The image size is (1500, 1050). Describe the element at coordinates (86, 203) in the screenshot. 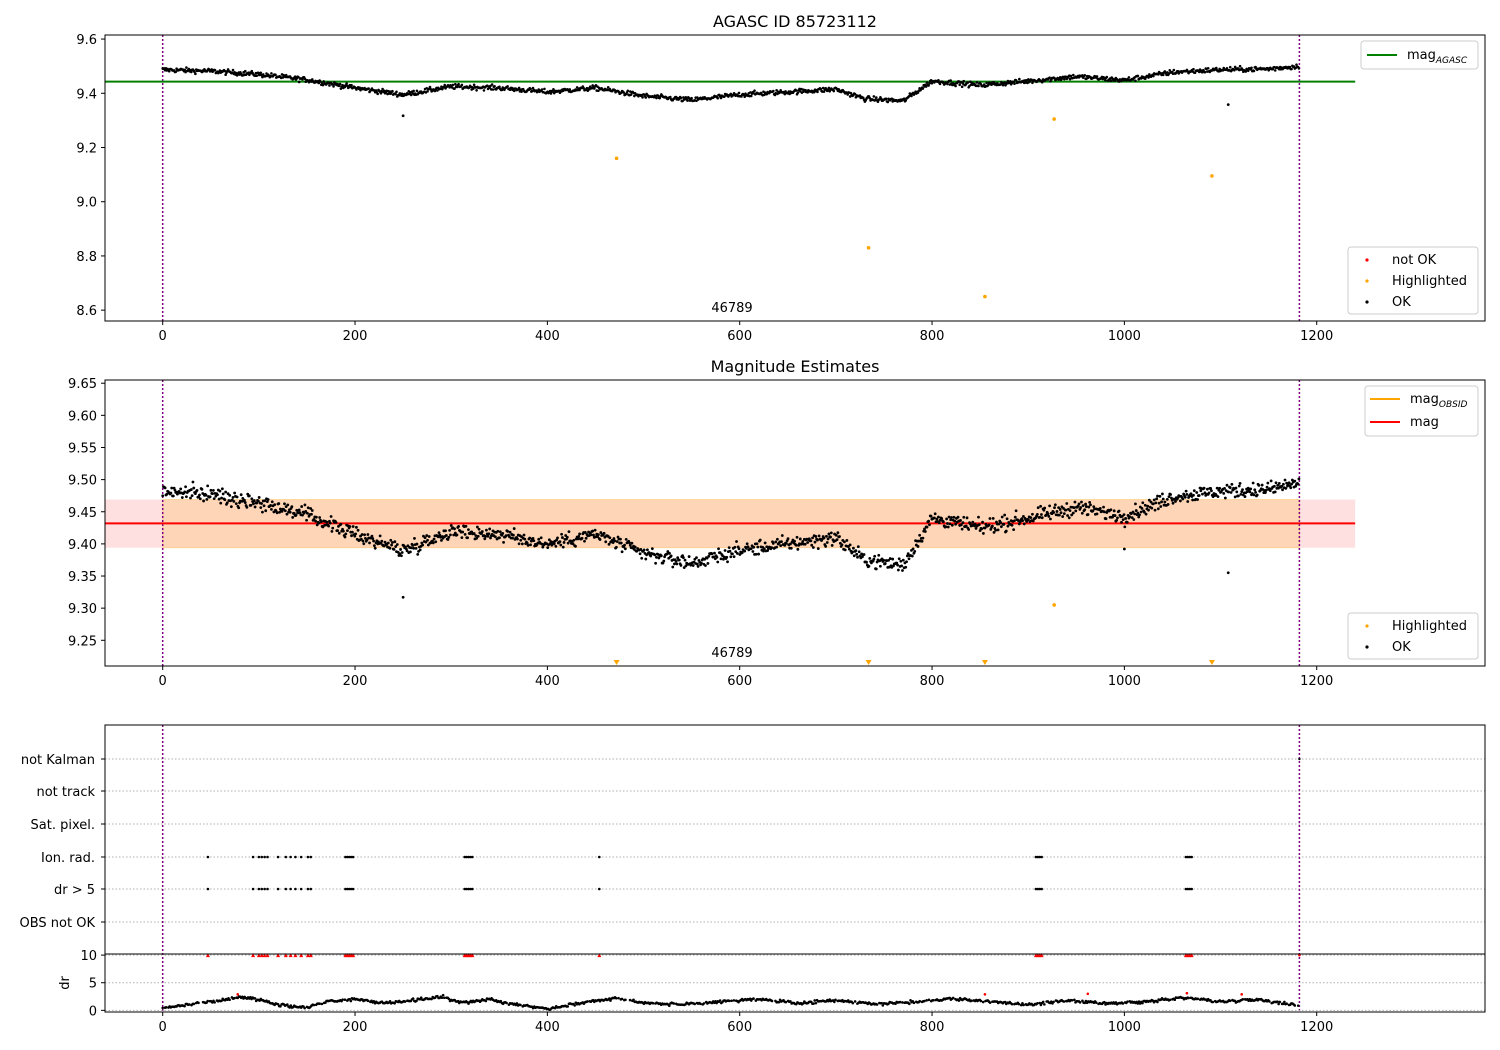

I see `panel1-ytick-label: 9.0` at that location.